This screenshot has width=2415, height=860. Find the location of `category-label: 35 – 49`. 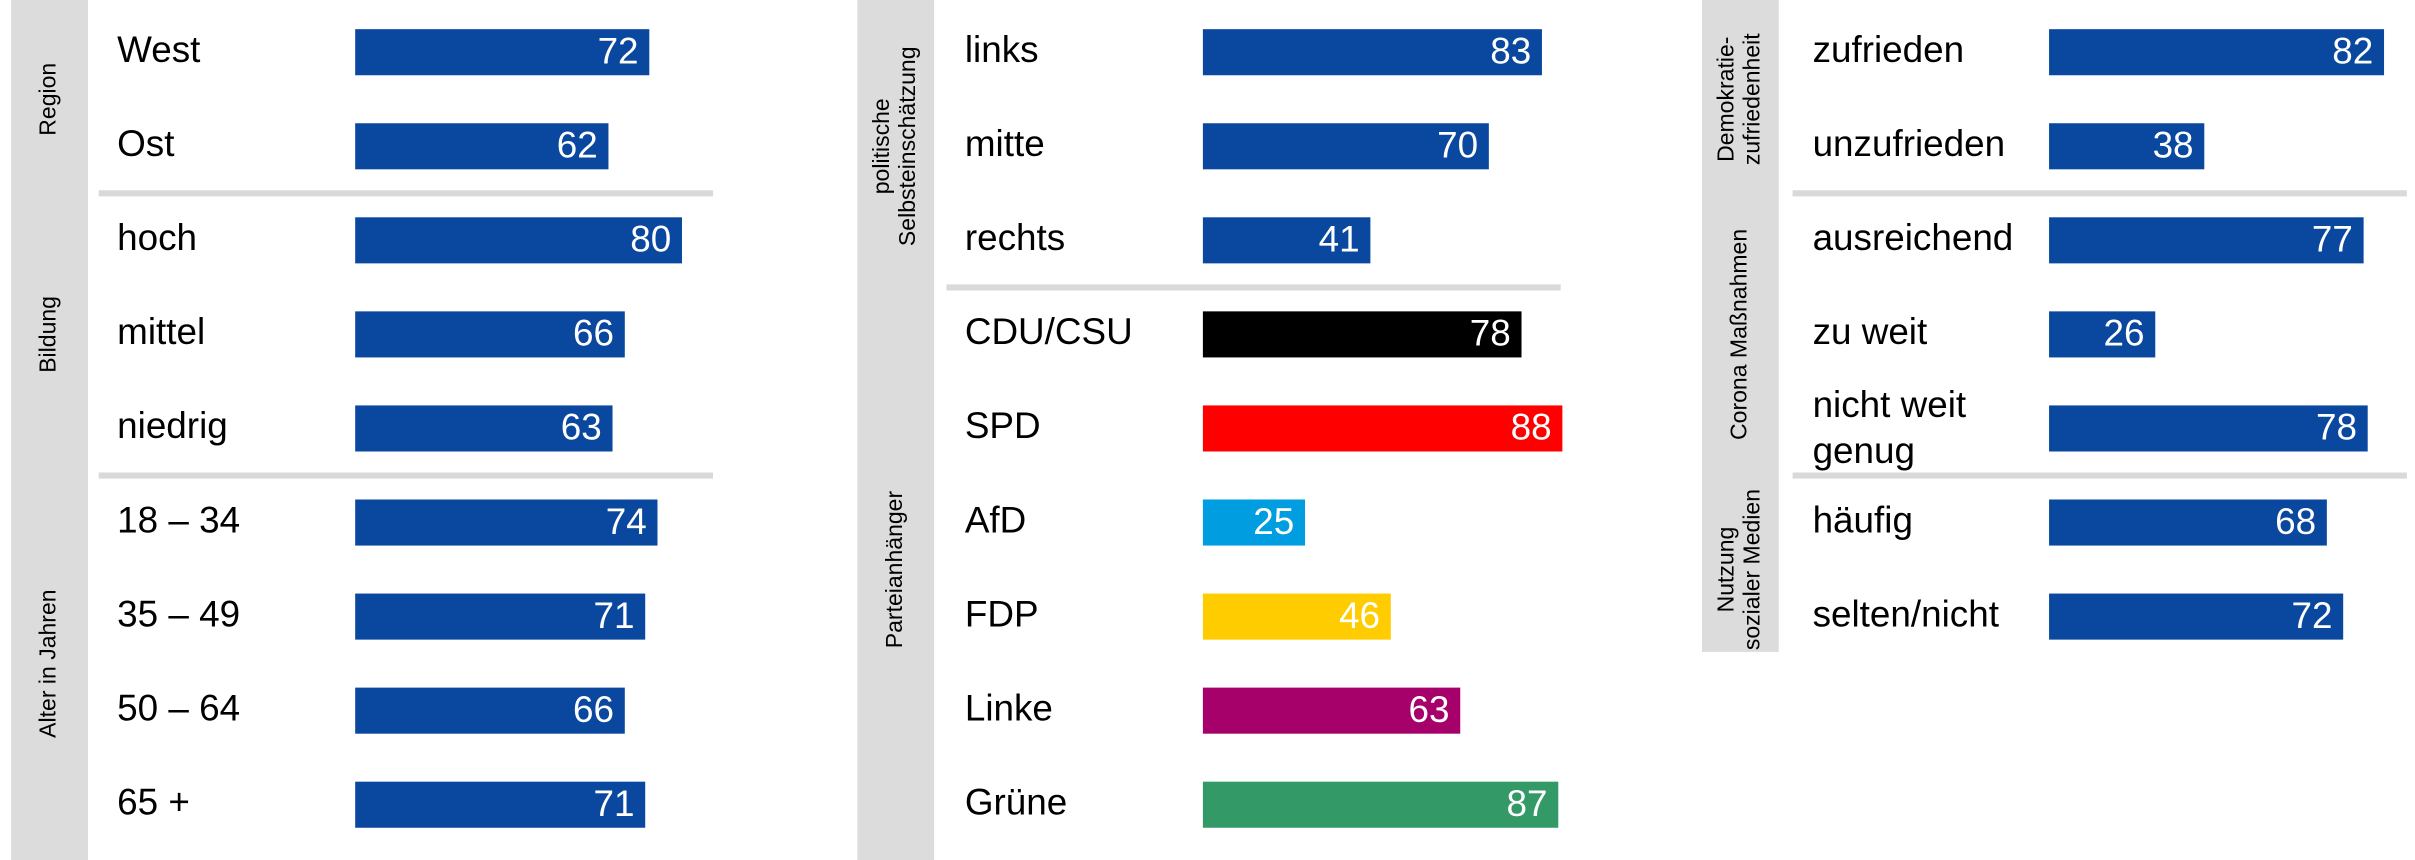

category-label: 35 – 49 is located at coordinates (178, 613).